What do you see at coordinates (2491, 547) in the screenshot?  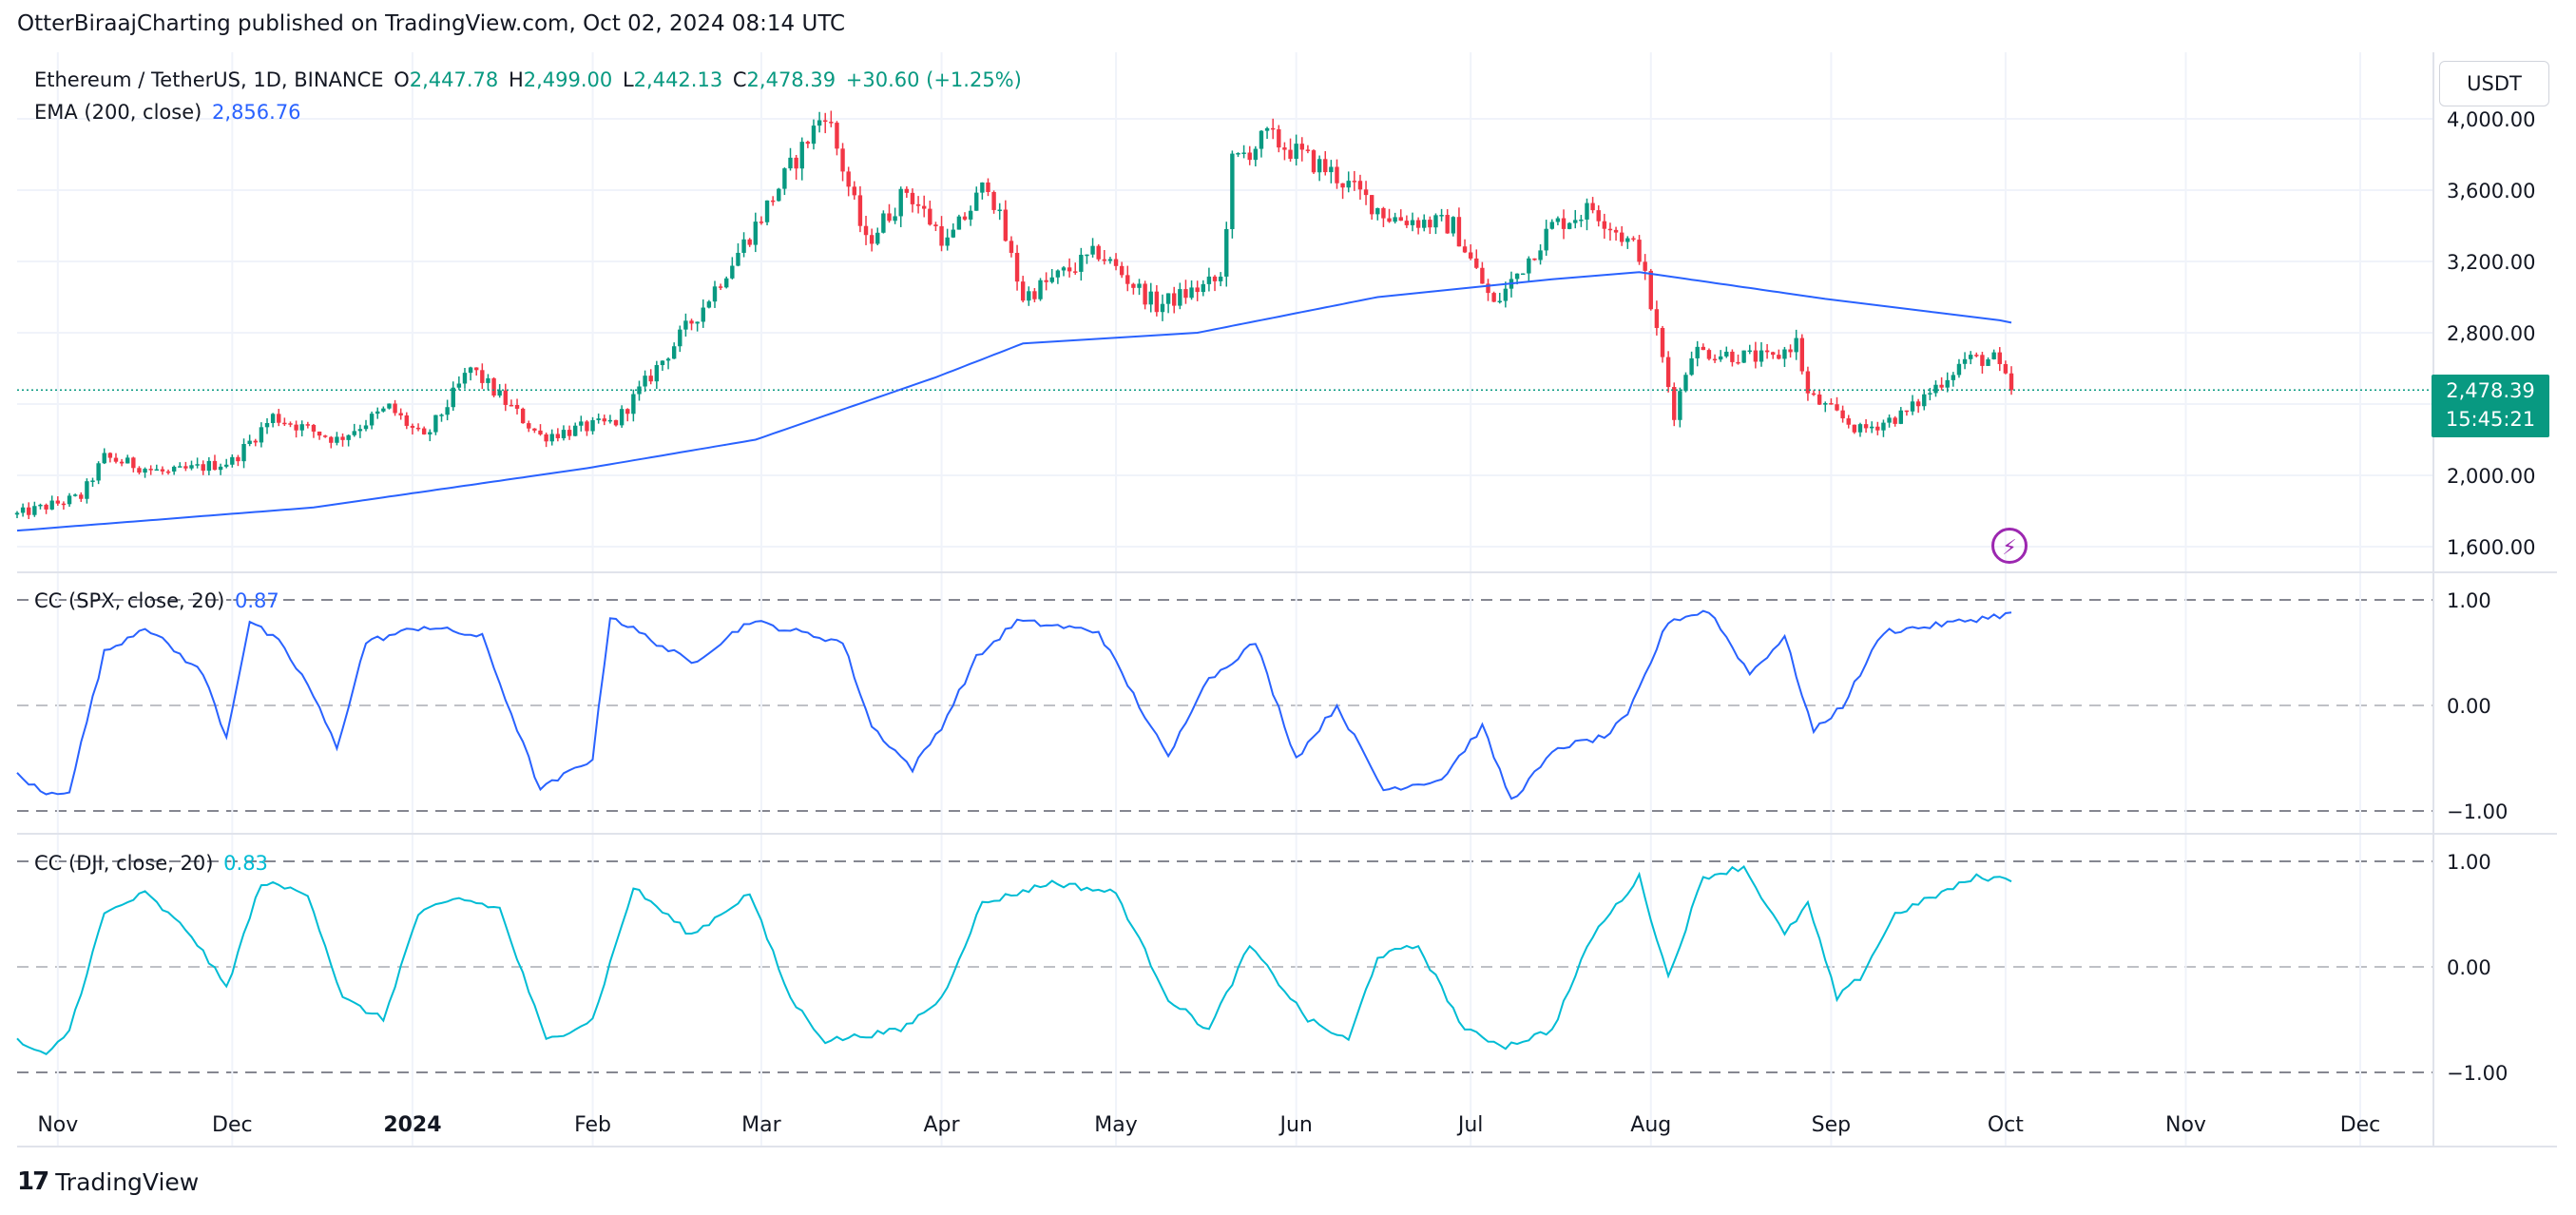 I see `price-tick-label: 1,600.00` at bounding box center [2491, 547].